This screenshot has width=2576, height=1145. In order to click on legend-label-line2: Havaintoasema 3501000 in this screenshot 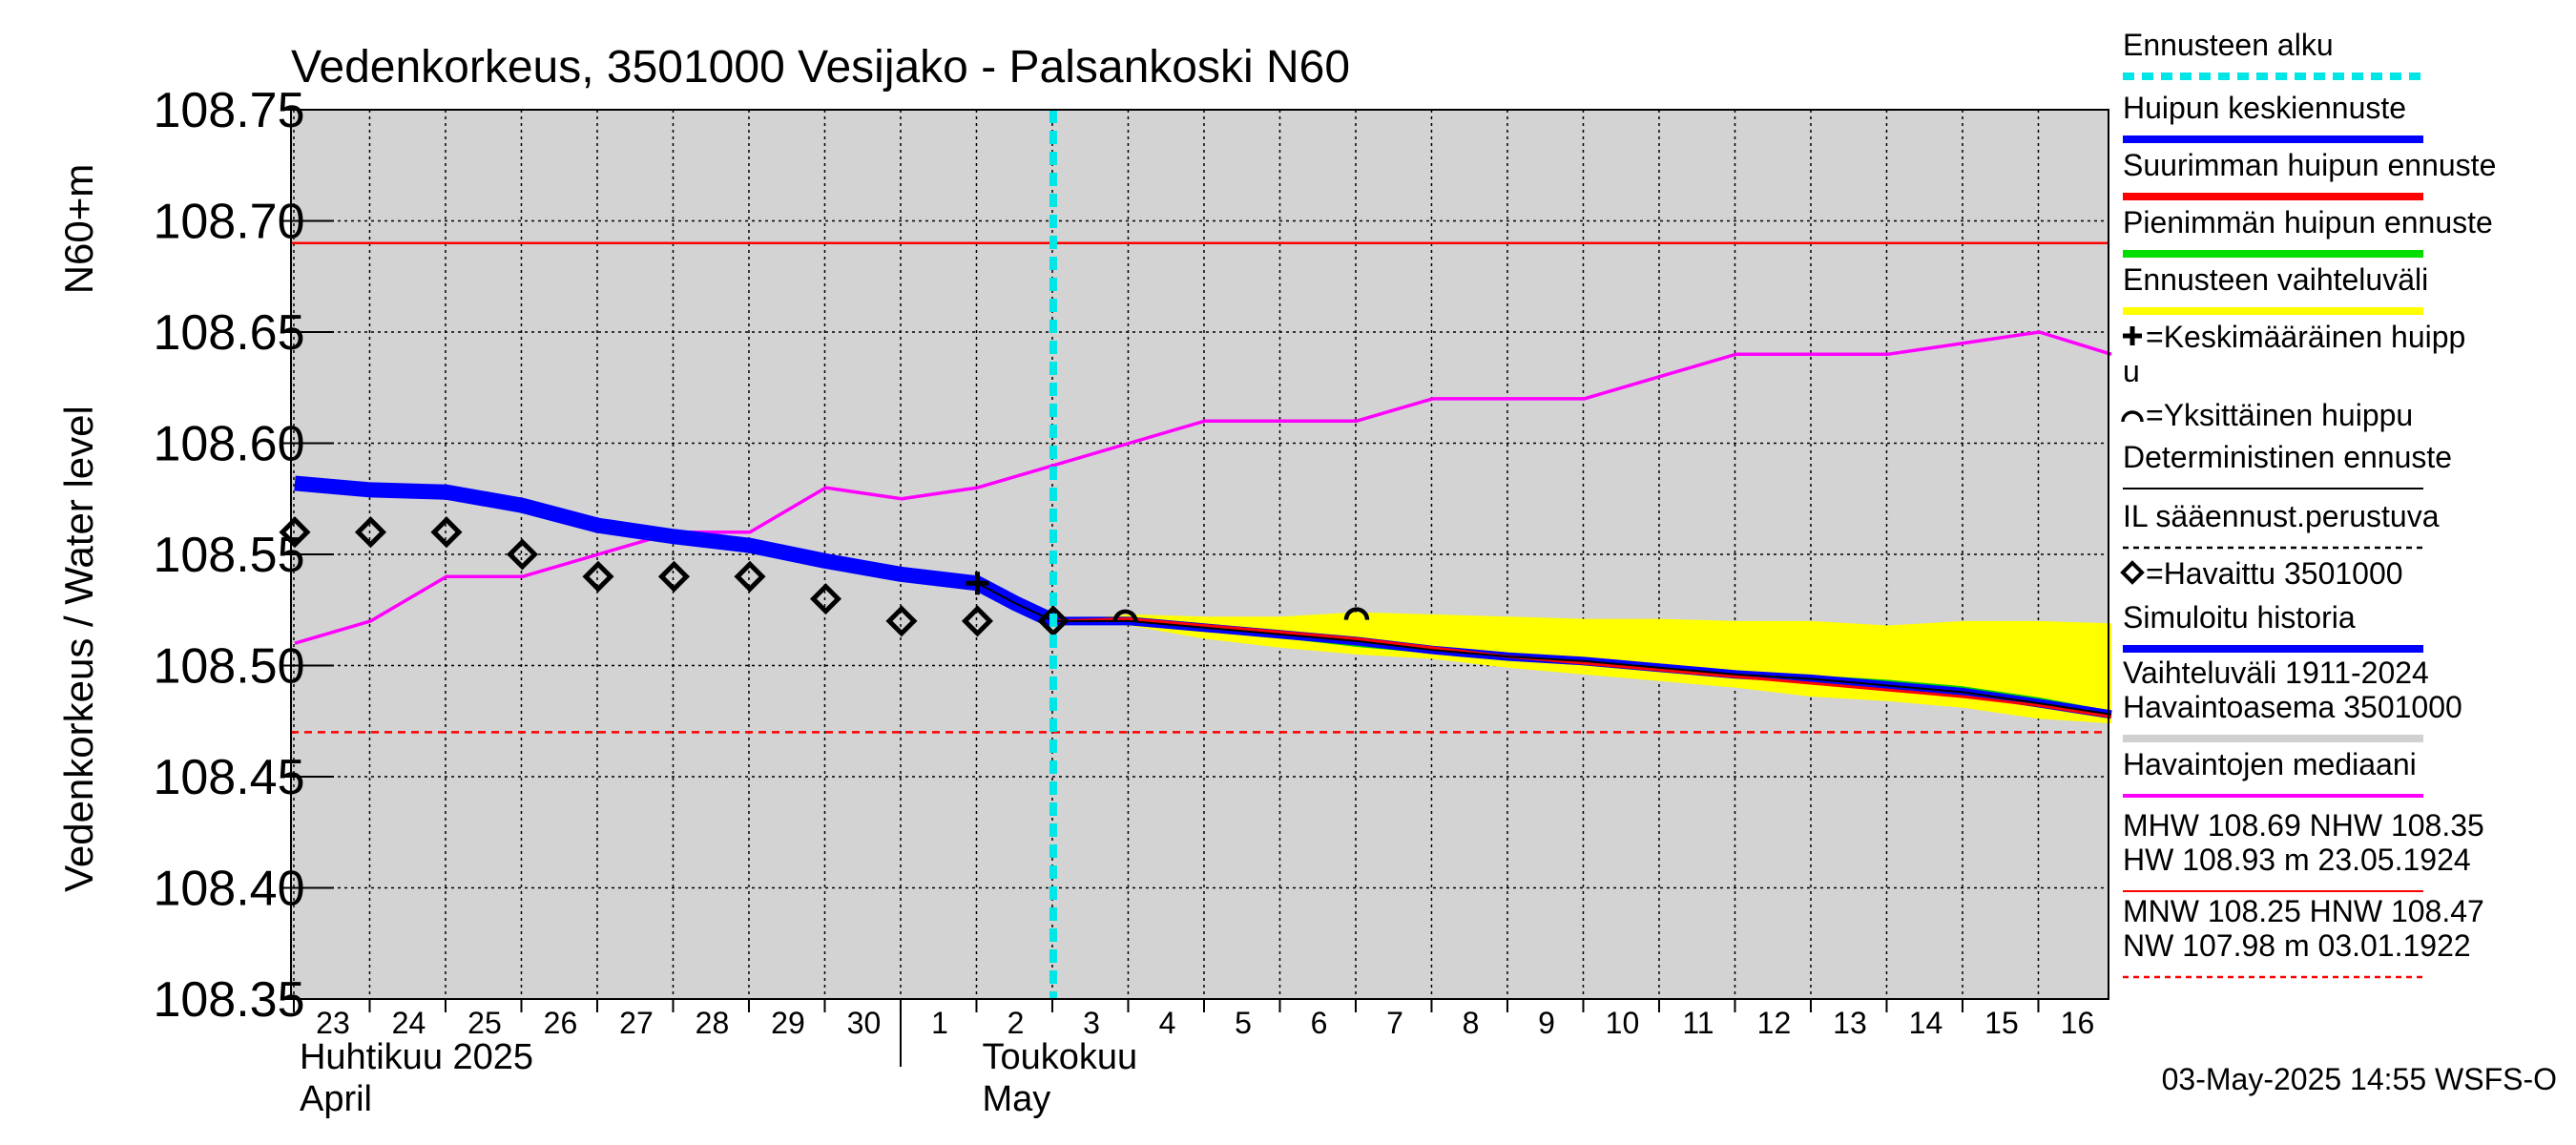, I will do `click(2292, 707)`.